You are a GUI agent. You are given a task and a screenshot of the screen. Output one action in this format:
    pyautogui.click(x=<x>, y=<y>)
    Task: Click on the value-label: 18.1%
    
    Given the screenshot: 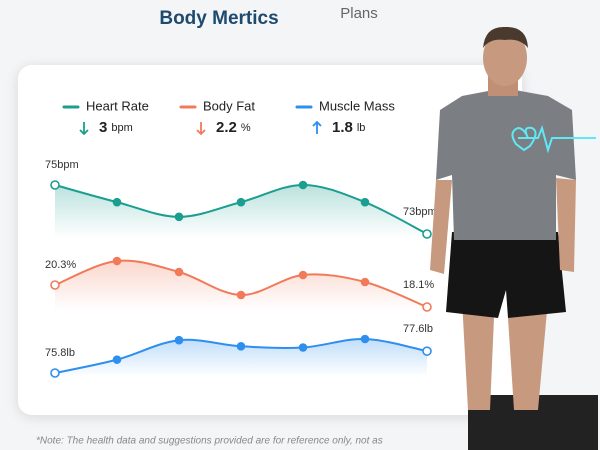 What is the action you would take?
    pyautogui.click(x=418, y=285)
    